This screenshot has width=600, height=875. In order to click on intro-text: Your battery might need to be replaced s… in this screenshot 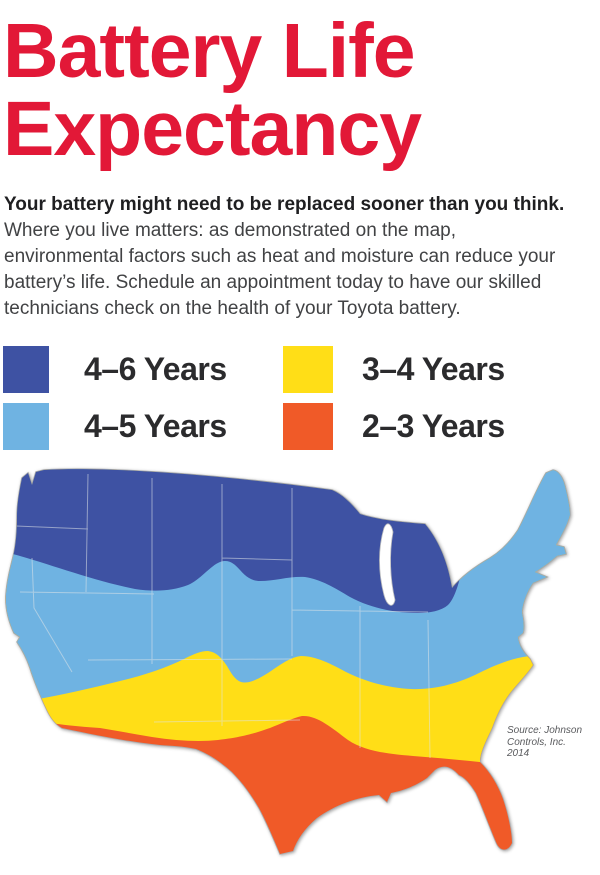, I will do `click(292, 257)`.